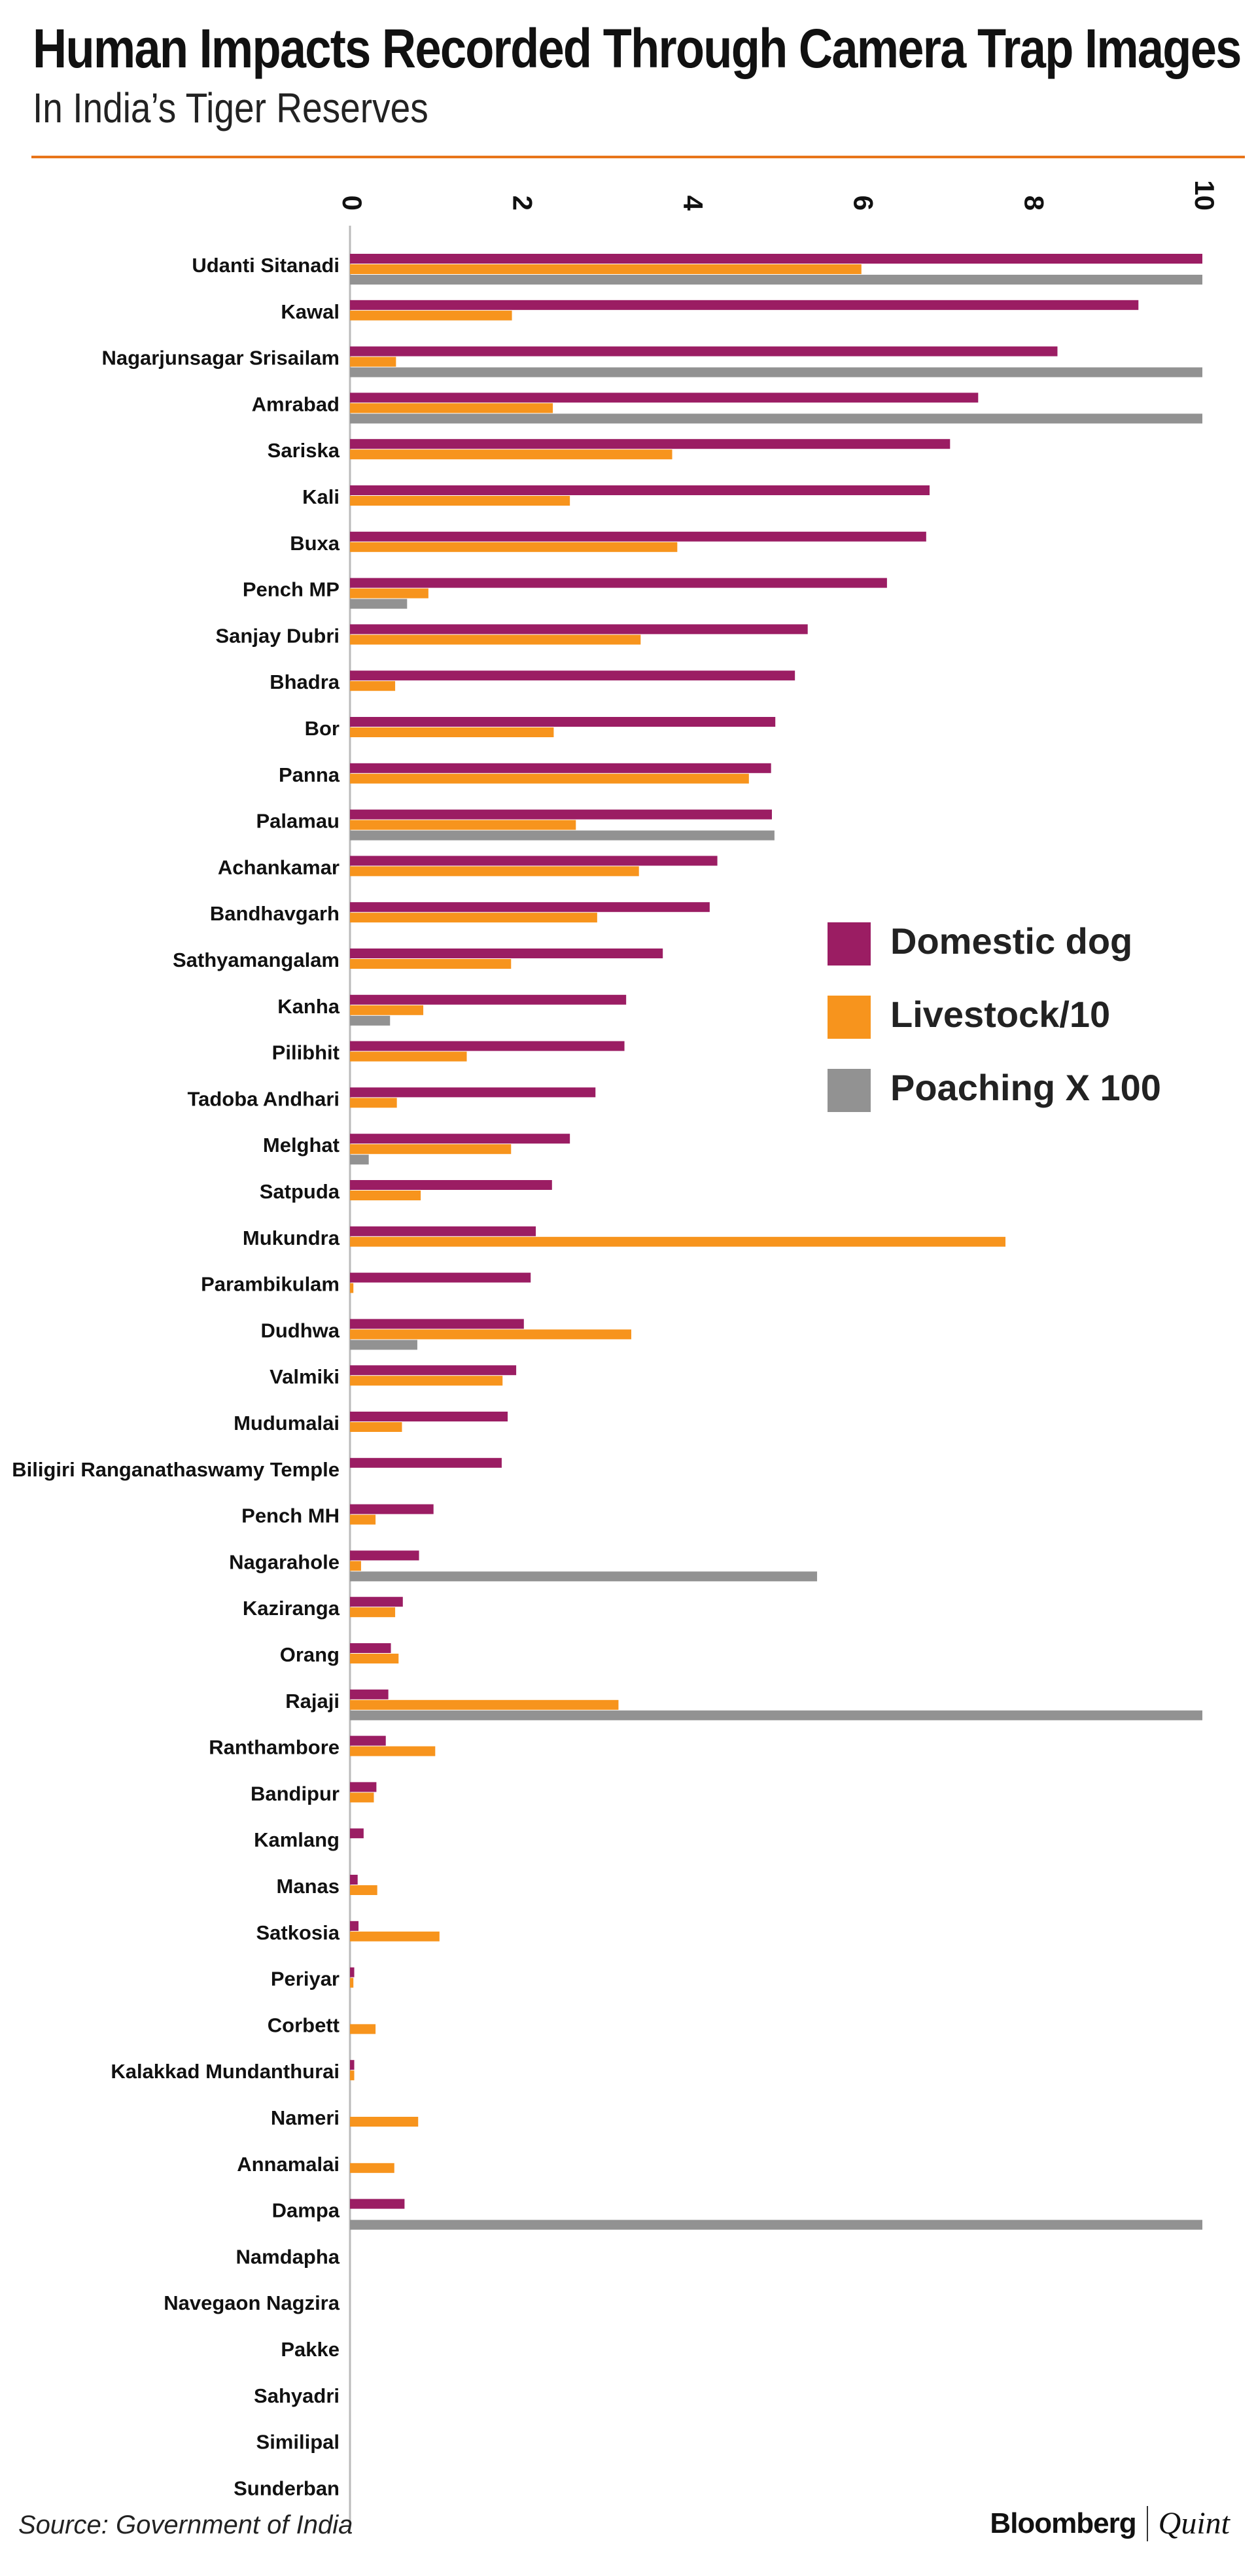 This screenshot has width=1256, height=2576. Describe the element at coordinates (298, 822) in the screenshot. I see `category-label: Palamau` at that location.